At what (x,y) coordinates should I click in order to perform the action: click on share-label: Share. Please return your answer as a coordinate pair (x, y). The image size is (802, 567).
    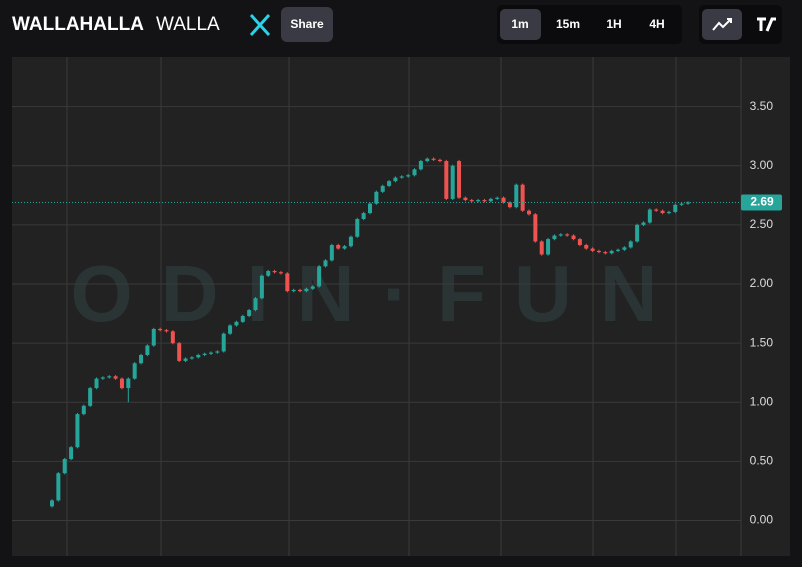
    Looking at the image, I should click on (307, 24).